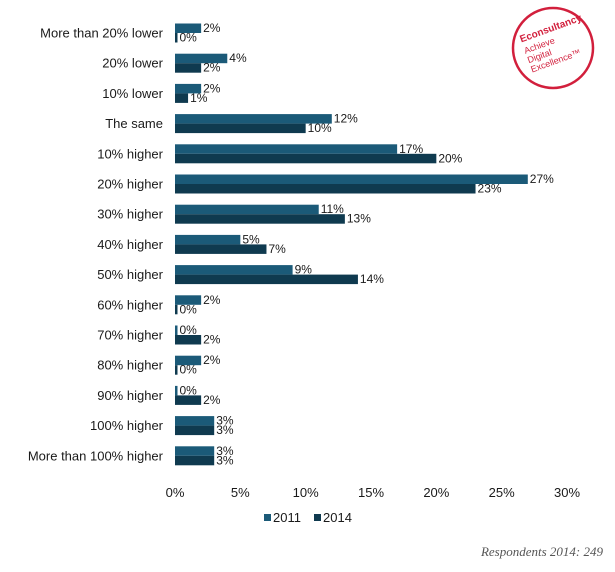  What do you see at coordinates (175, 492) in the screenshot?
I see `x-tick-label: 0%` at bounding box center [175, 492].